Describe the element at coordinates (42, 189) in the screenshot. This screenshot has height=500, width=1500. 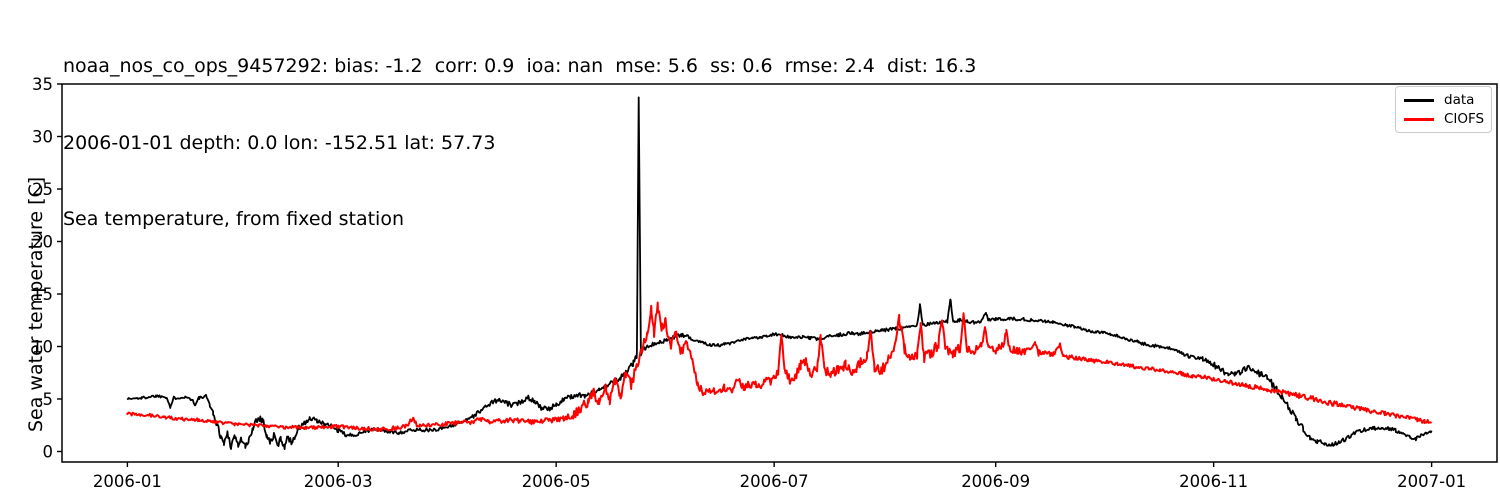
I see `y-tick-label: 25` at that location.